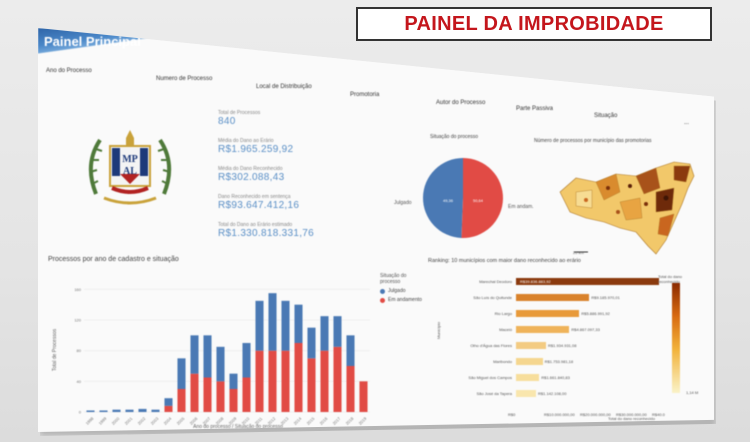 This screenshot has width=750, height=442. Describe the element at coordinates (184, 79) in the screenshot. I see `filter-numero: Numero de Processo` at that location.